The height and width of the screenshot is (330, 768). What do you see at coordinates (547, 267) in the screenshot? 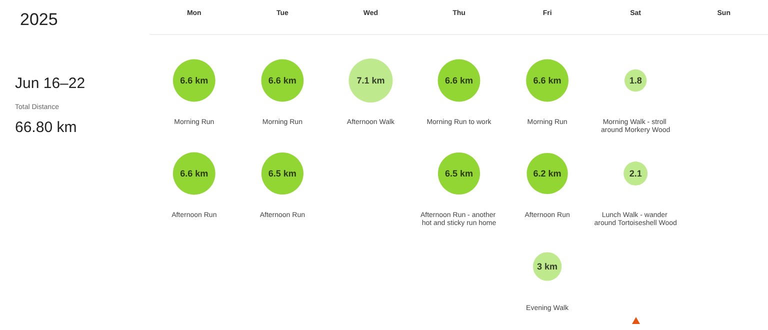
I see `data-label: 3 km` at bounding box center [547, 267].